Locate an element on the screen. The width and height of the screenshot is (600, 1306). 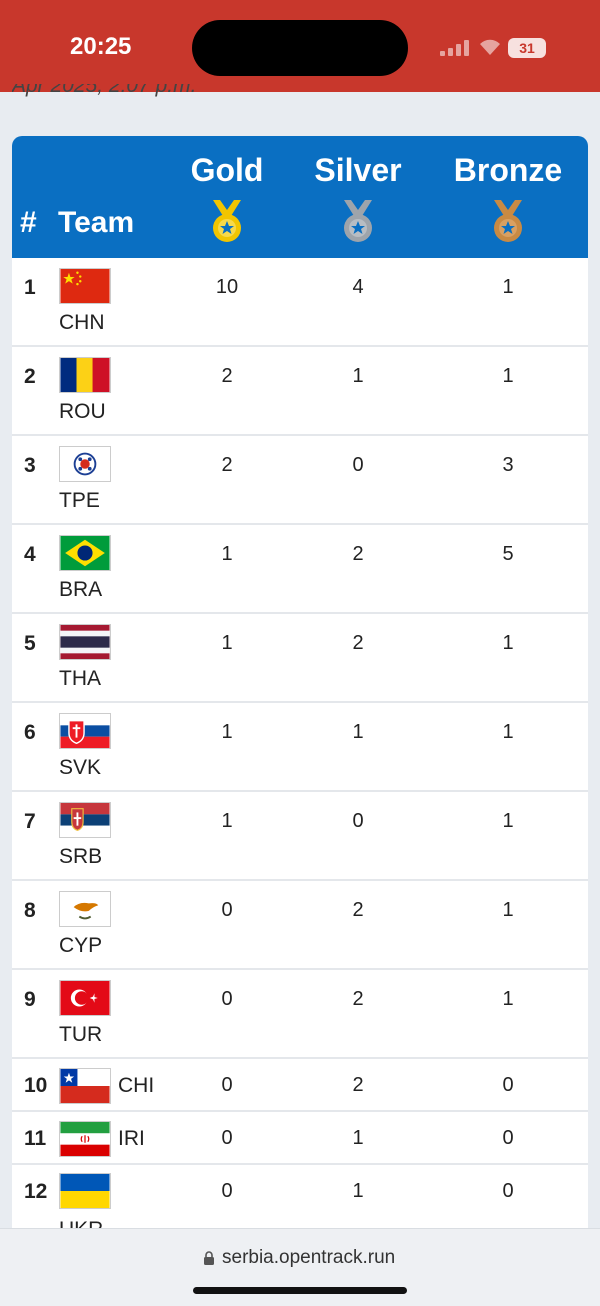
table-row: 3 TPE 2 0 3 is located at coordinates (300, 480).